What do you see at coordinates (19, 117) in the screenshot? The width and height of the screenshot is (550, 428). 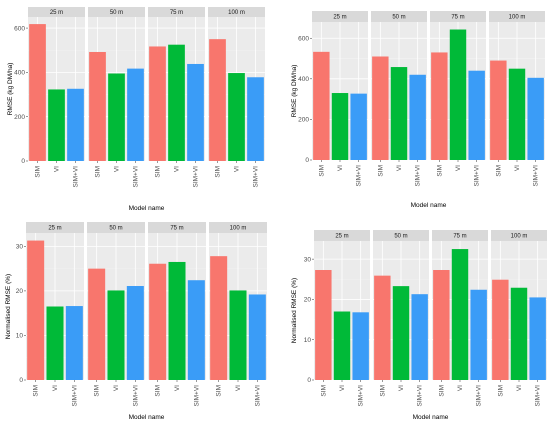 I see `y-tick-label: 200` at bounding box center [19, 117].